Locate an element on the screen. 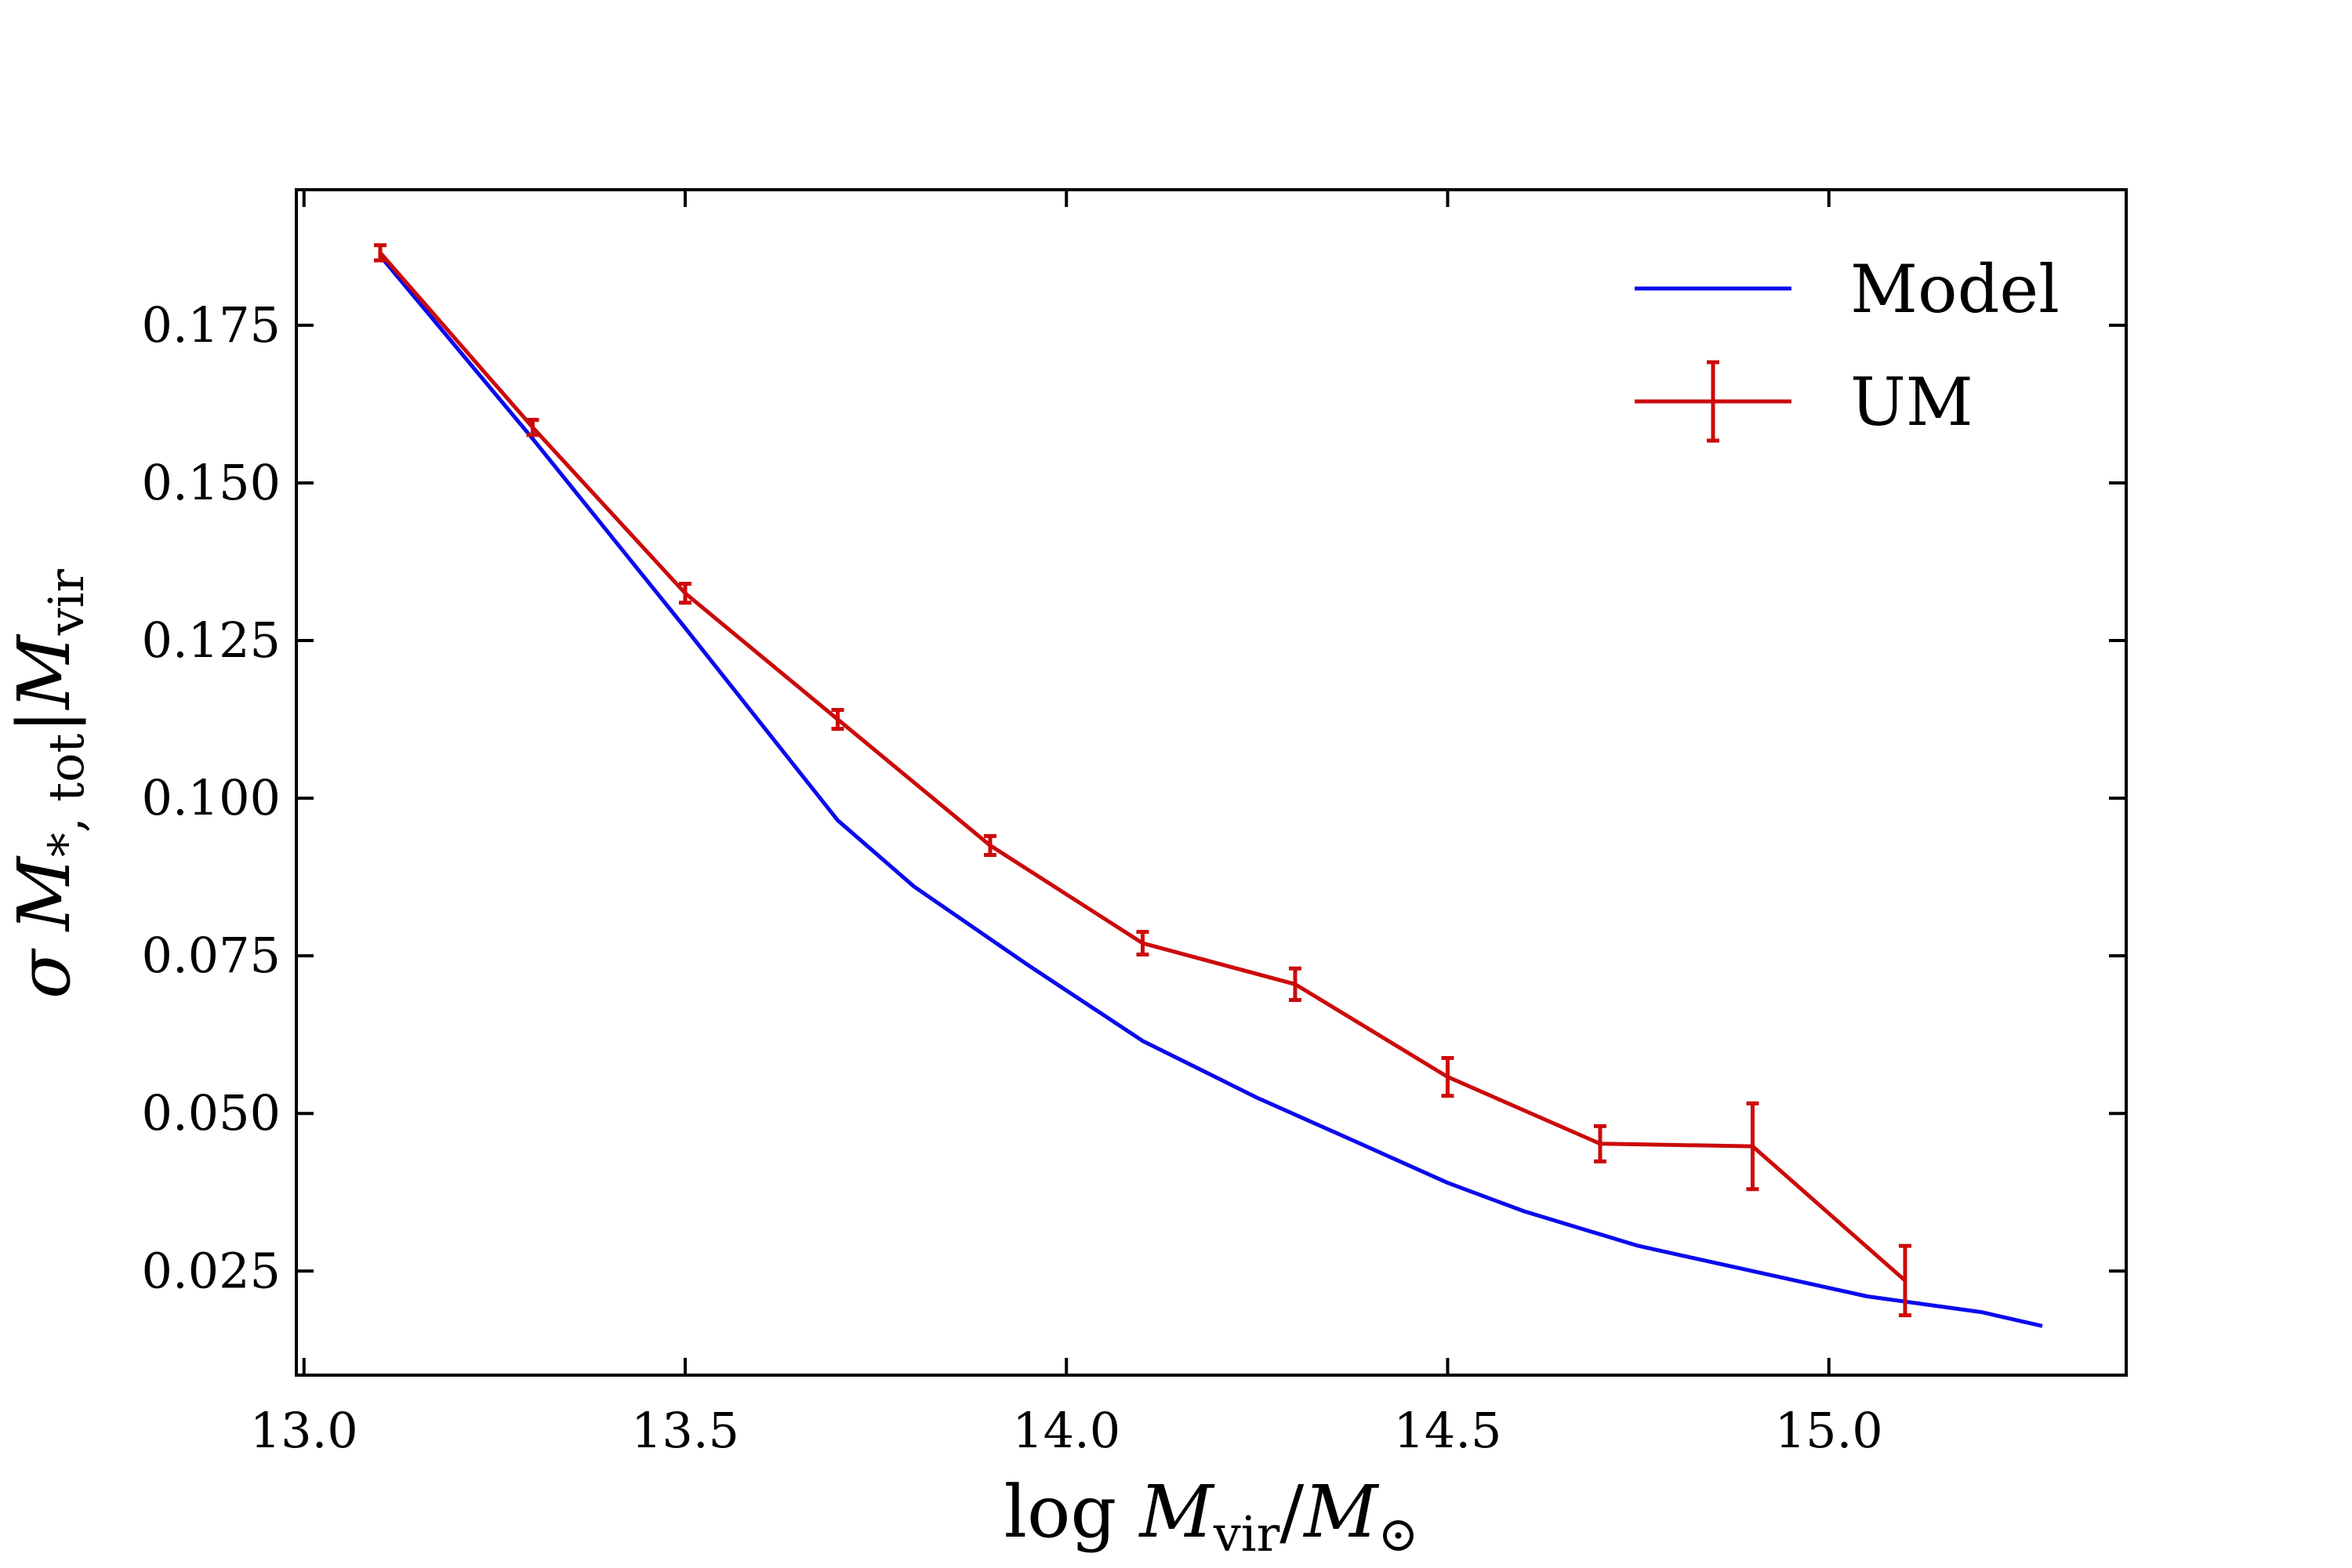 This screenshot has height=1568, width=2352. x-tick-label: 14.0 is located at coordinates (1066, 1430).